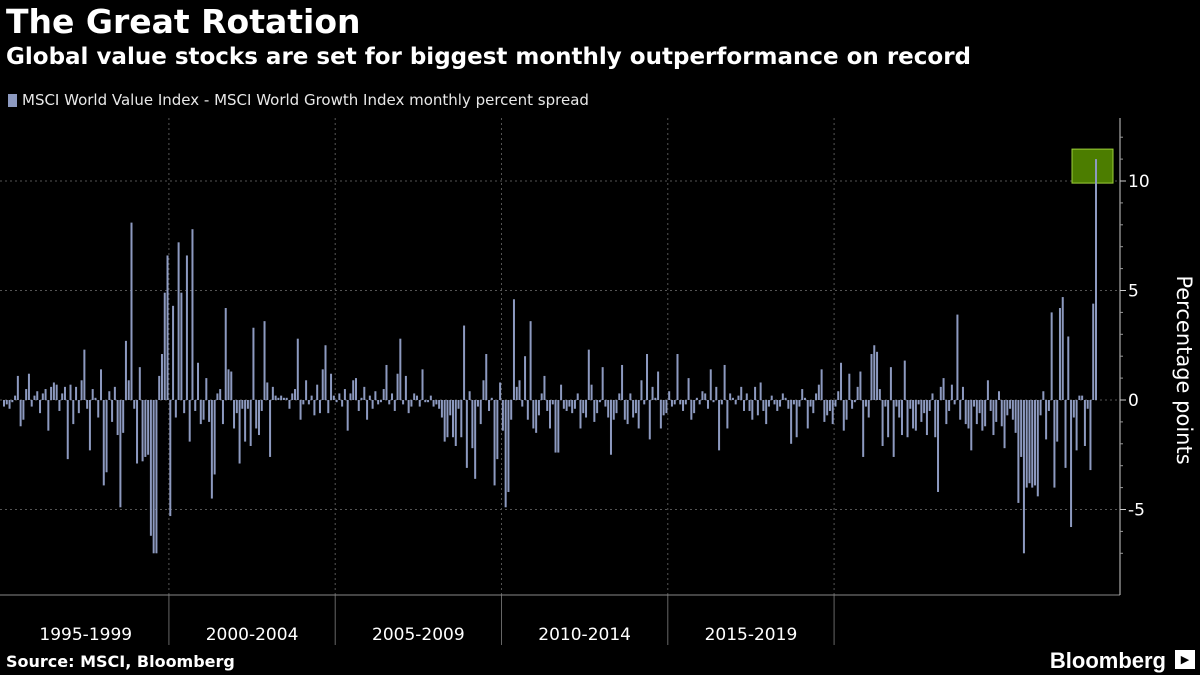 The image size is (1200, 675). What do you see at coordinates (252, 635) in the screenshot?
I see `x-tick-label: 2000-2004` at bounding box center [252, 635].